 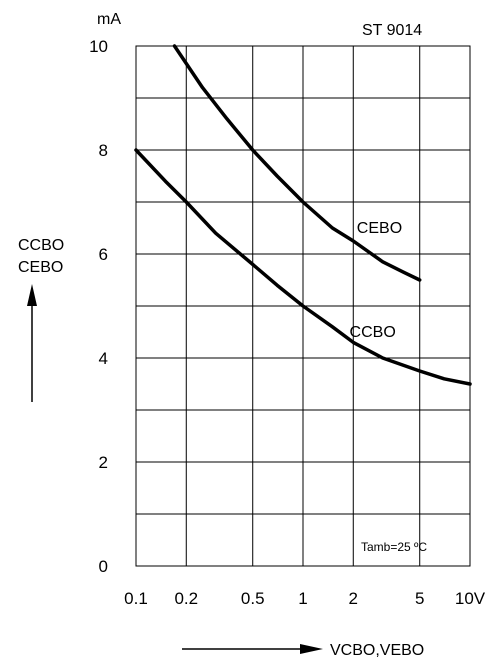 I want to click on y-tick-label: 0, so click(x=103, y=566).